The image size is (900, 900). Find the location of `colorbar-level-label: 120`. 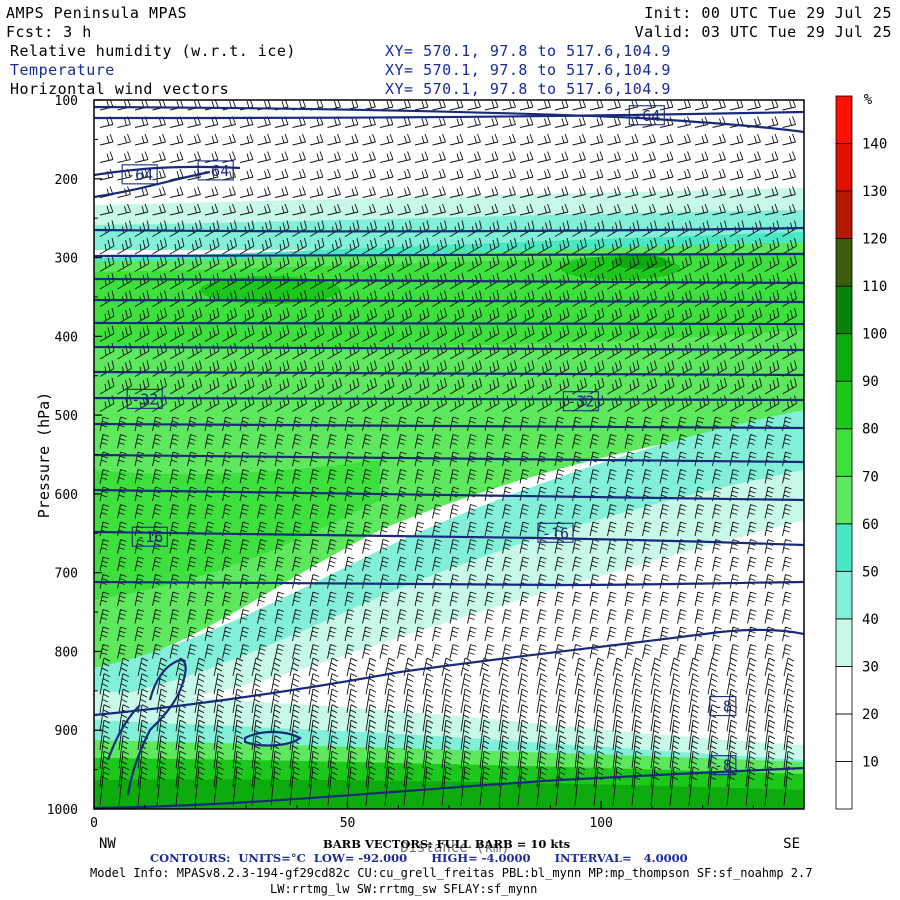

colorbar-level-label: 120 is located at coordinates (874, 240).